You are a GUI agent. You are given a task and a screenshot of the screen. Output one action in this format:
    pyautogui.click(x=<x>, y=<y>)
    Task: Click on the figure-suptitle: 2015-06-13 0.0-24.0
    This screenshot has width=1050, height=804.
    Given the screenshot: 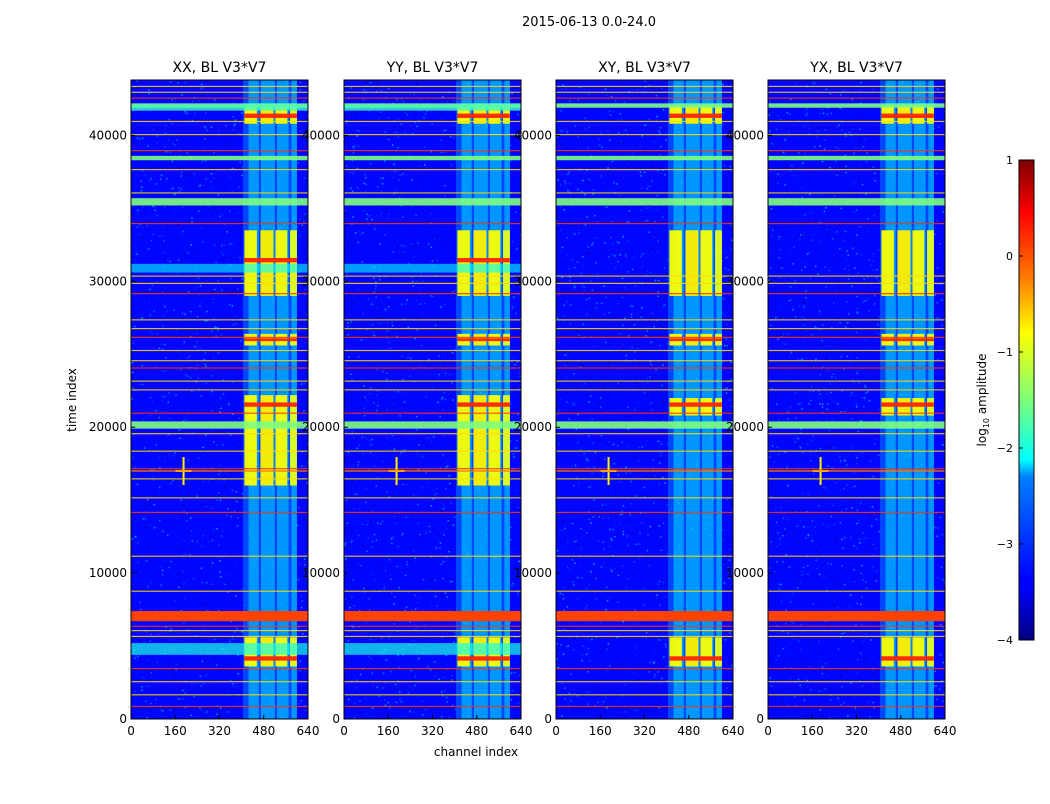 What is the action you would take?
    pyautogui.click(x=589, y=22)
    